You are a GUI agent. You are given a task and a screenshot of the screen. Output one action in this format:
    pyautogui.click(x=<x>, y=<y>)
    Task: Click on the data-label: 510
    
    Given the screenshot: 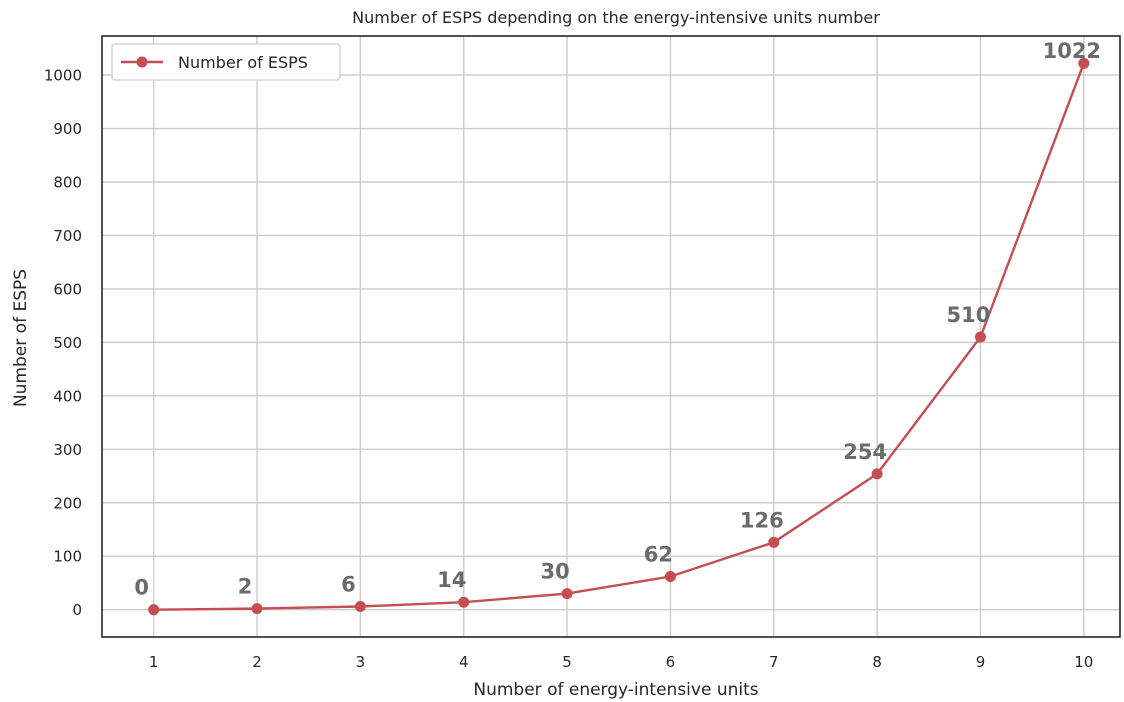 What is the action you would take?
    pyautogui.click(x=969, y=315)
    